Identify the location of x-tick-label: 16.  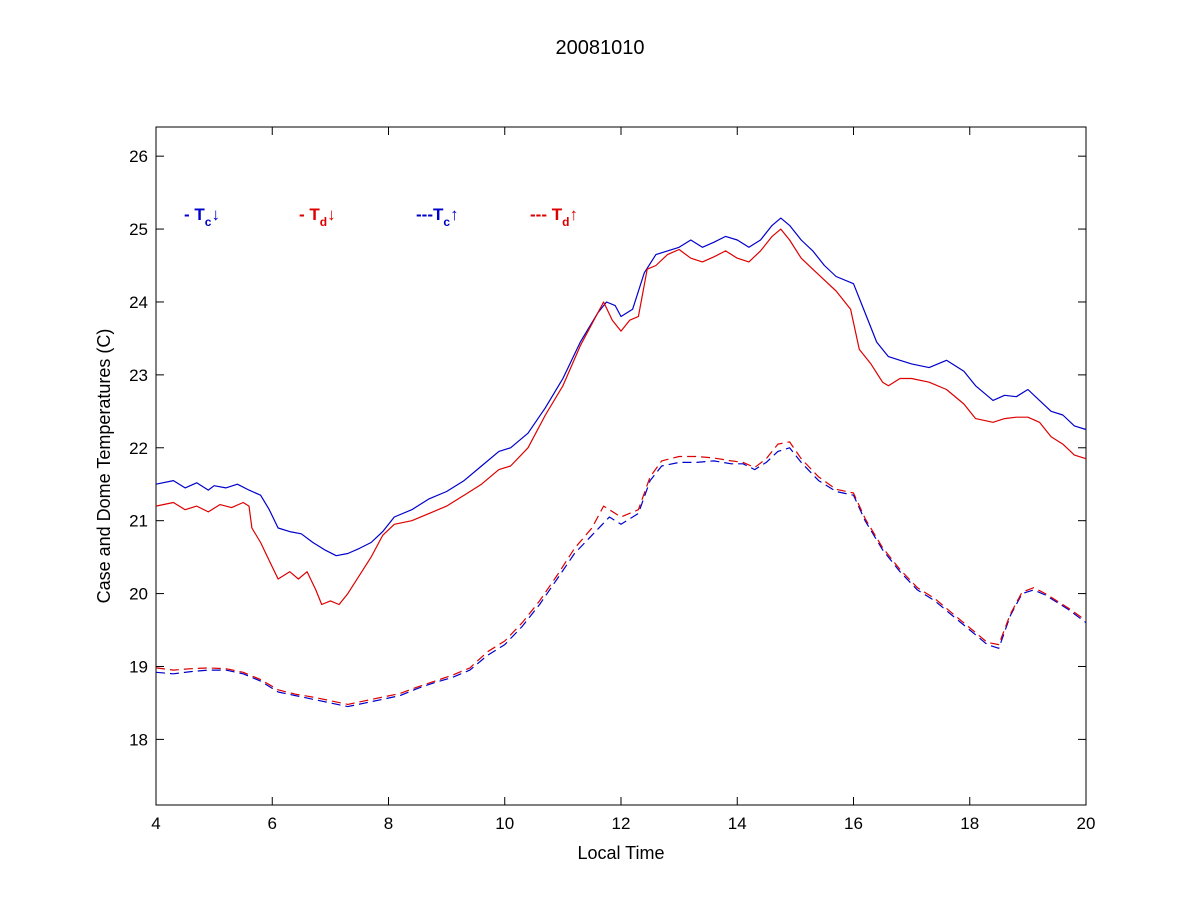
(853, 823).